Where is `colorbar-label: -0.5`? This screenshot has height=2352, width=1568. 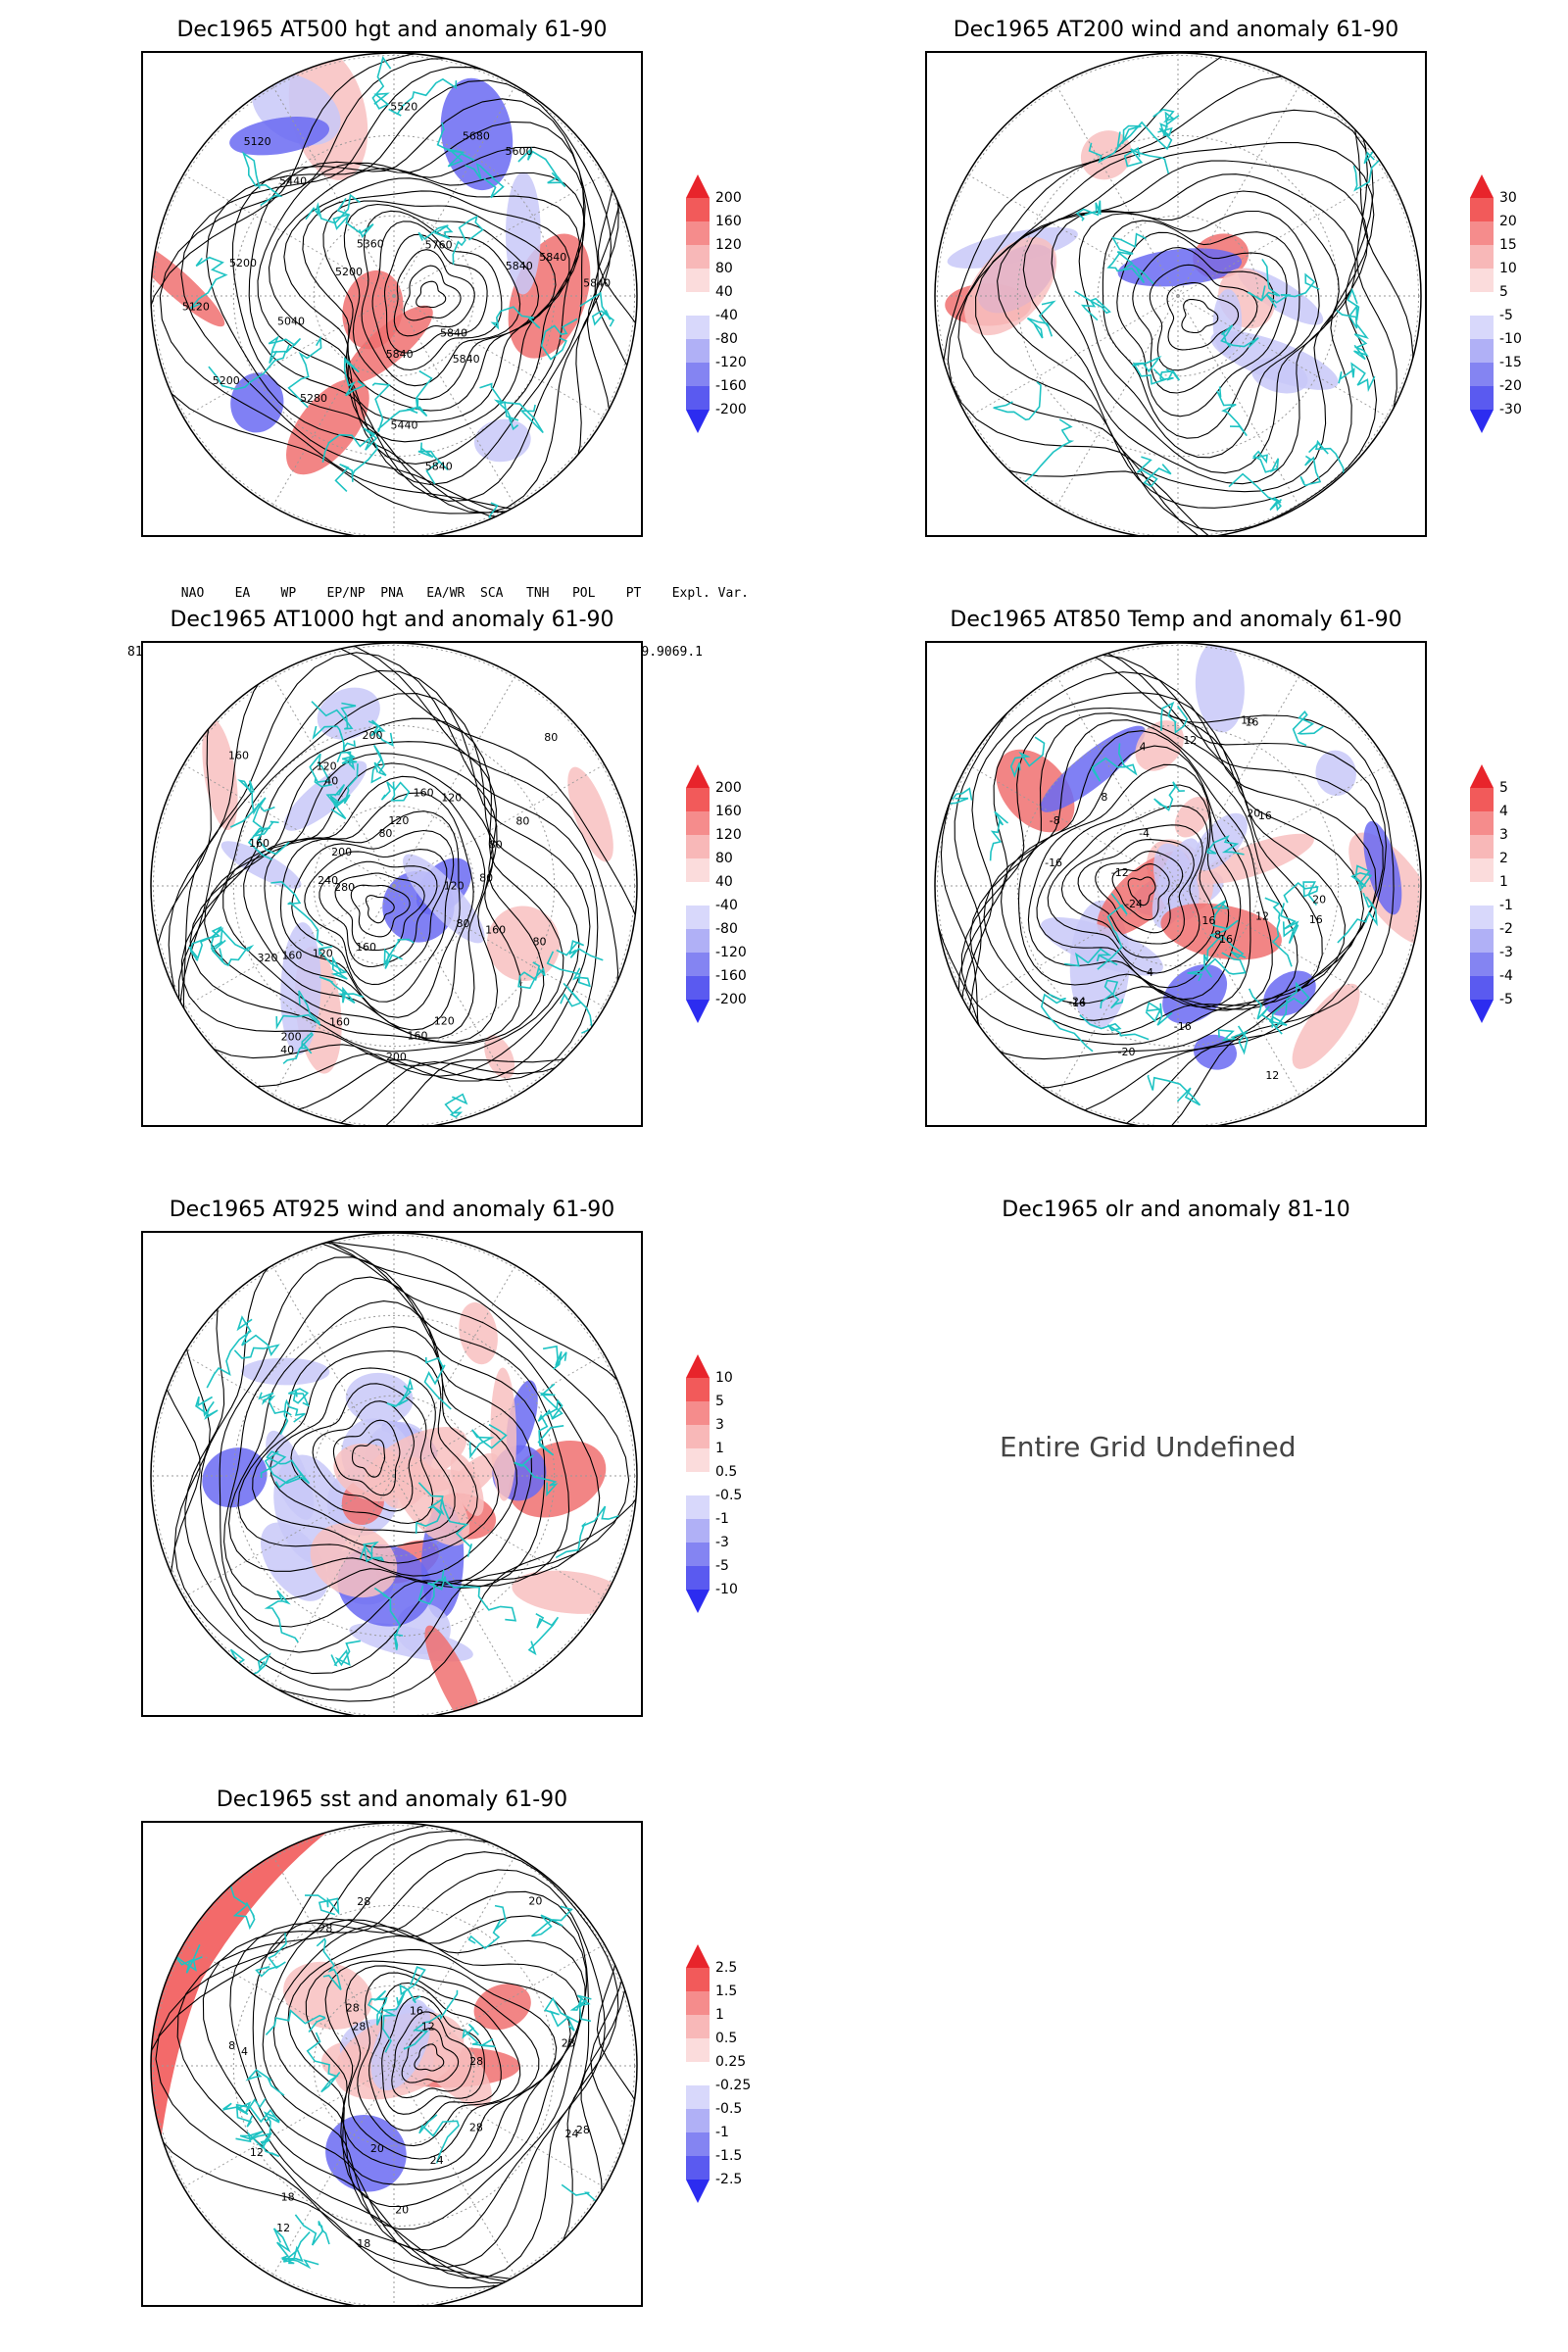 colorbar-label: -0.5 is located at coordinates (729, 1495).